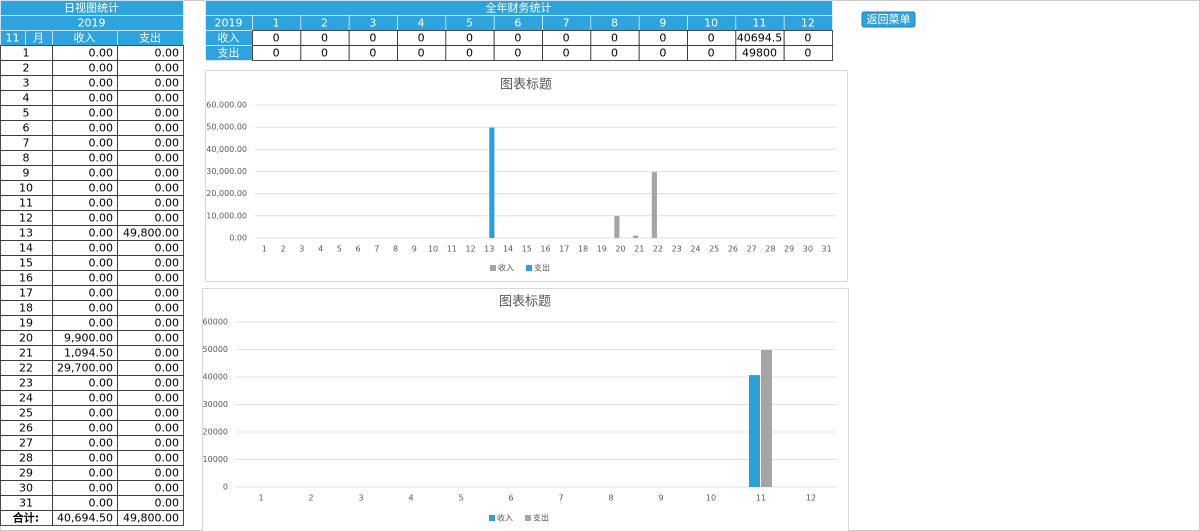  What do you see at coordinates (320, 249) in the screenshot?
I see `x-tick-label: 4` at bounding box center [320, 249].